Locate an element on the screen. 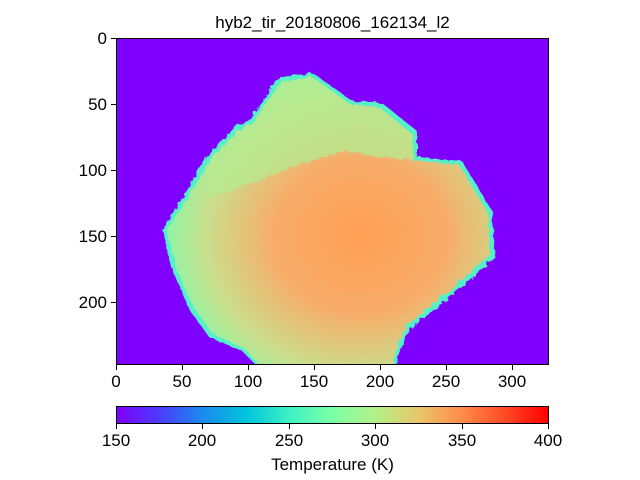  colorbar-tick-label: 150 is located at coordinates (116, 440).